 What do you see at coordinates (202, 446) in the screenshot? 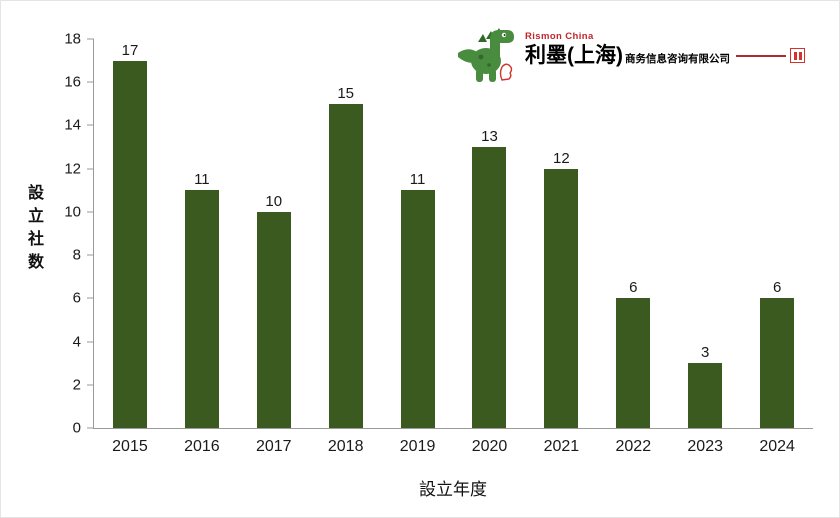
I see `x-category-label: 2016` at bounding box center [202, 446].